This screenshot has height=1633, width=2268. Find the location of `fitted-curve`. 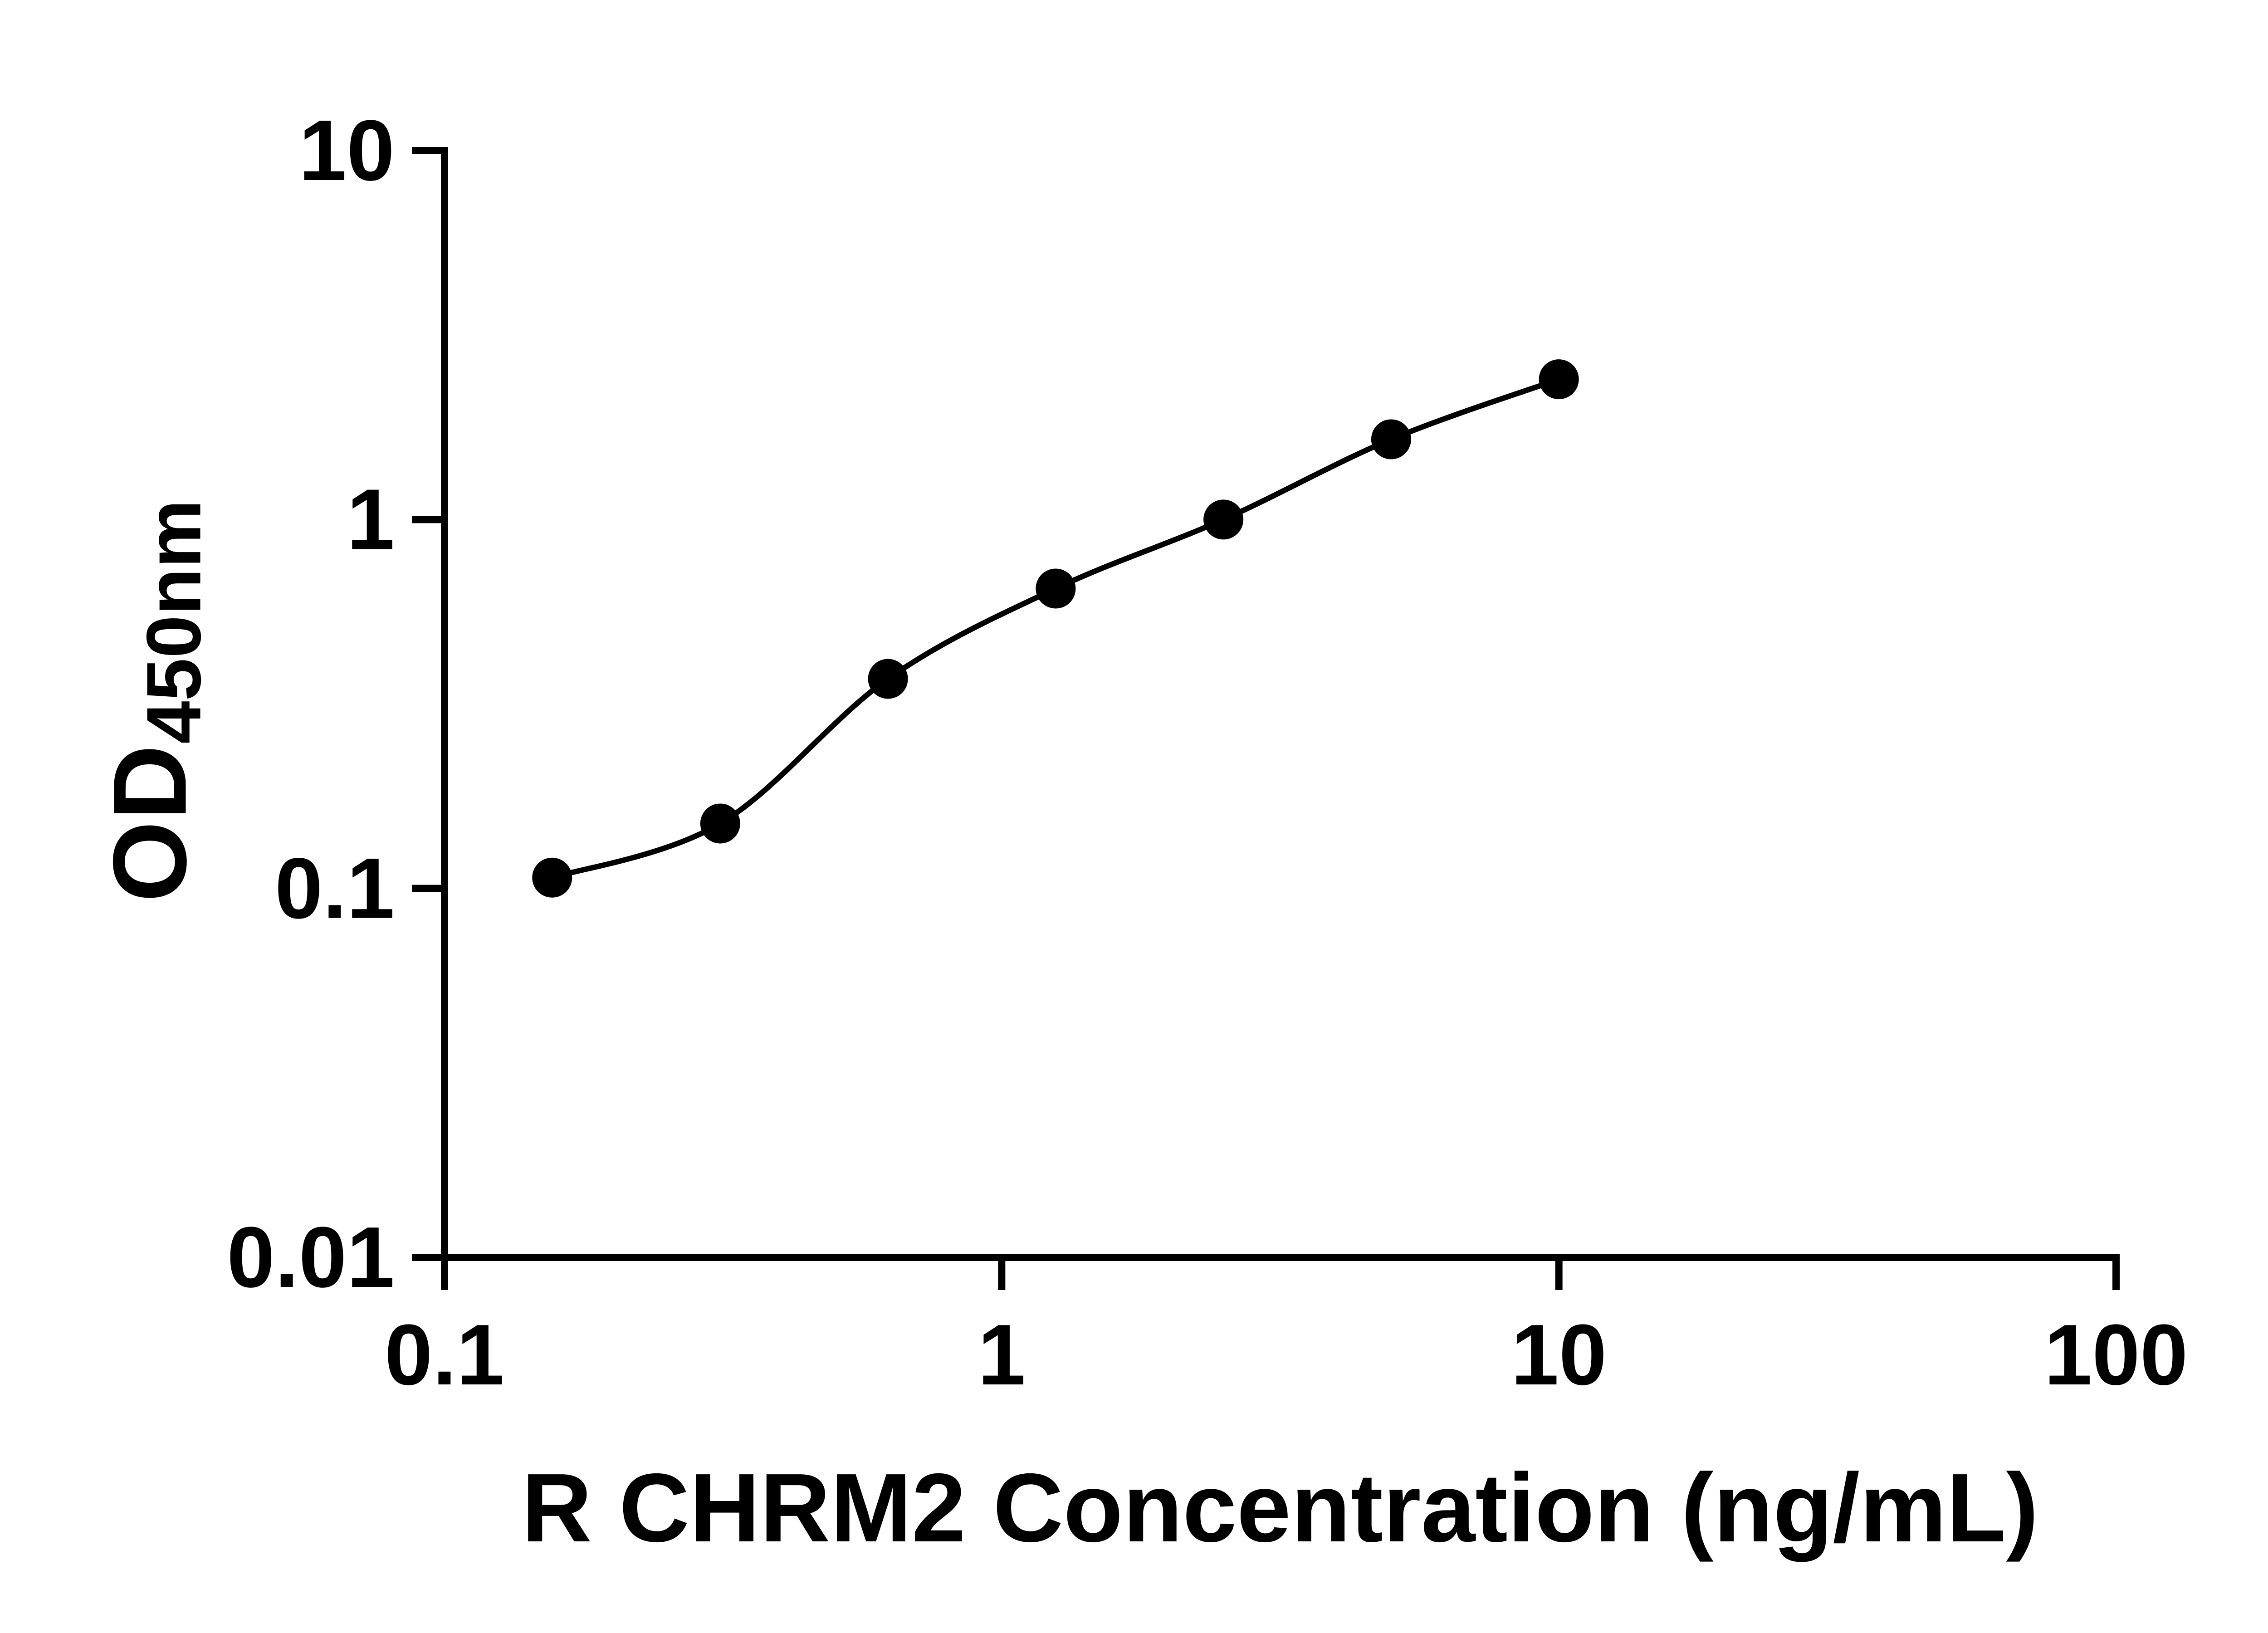

fitted-curve is located at coordinates (1055, 628).